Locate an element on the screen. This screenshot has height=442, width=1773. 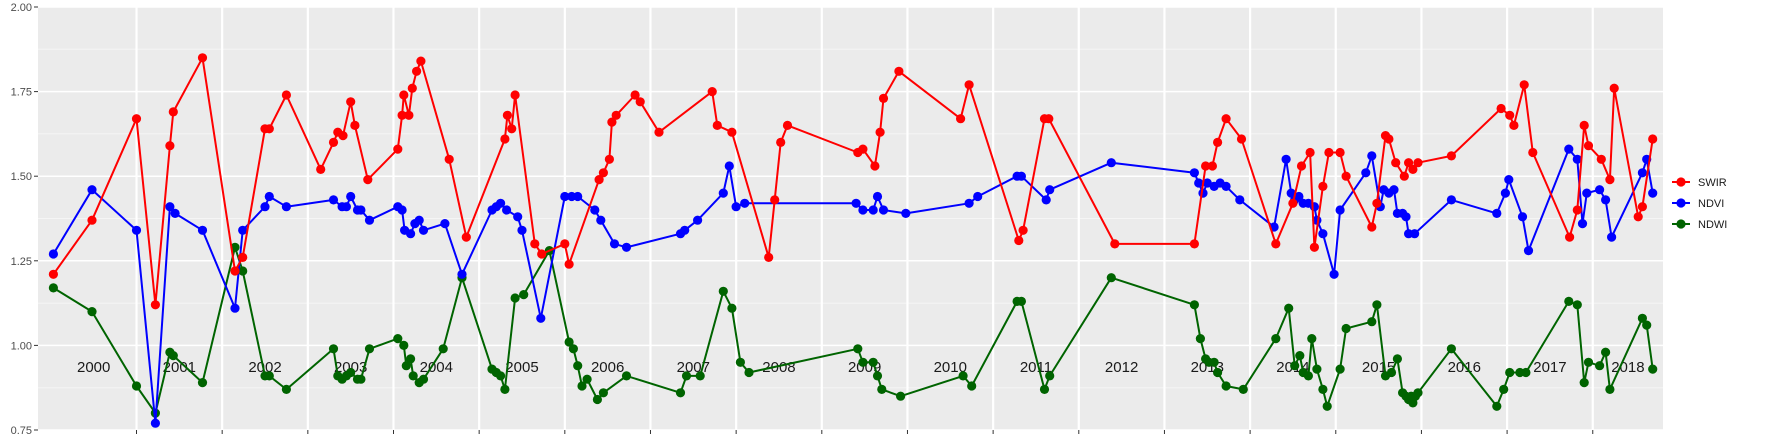
legend-item-swir: SWIR is located at coordinates (1699, 183).